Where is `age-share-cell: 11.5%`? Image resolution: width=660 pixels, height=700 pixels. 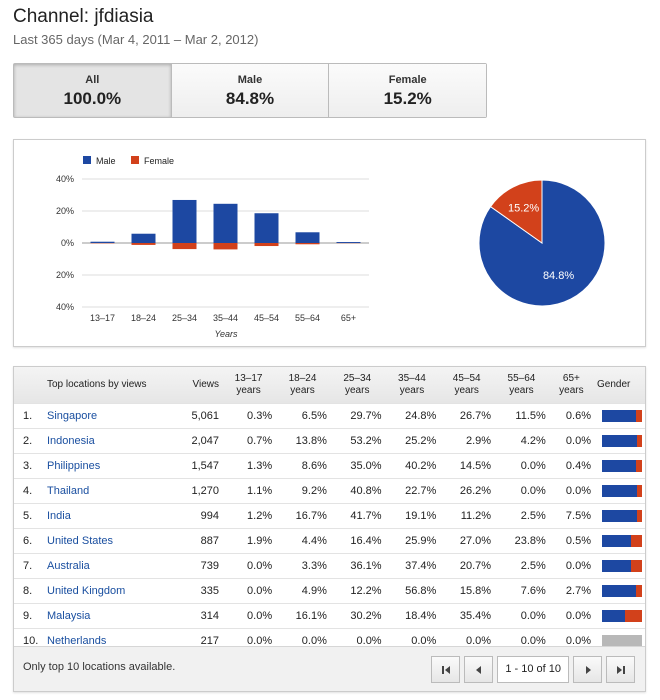 age-share-cell: 11.5% is located at coordinates (530, 415).